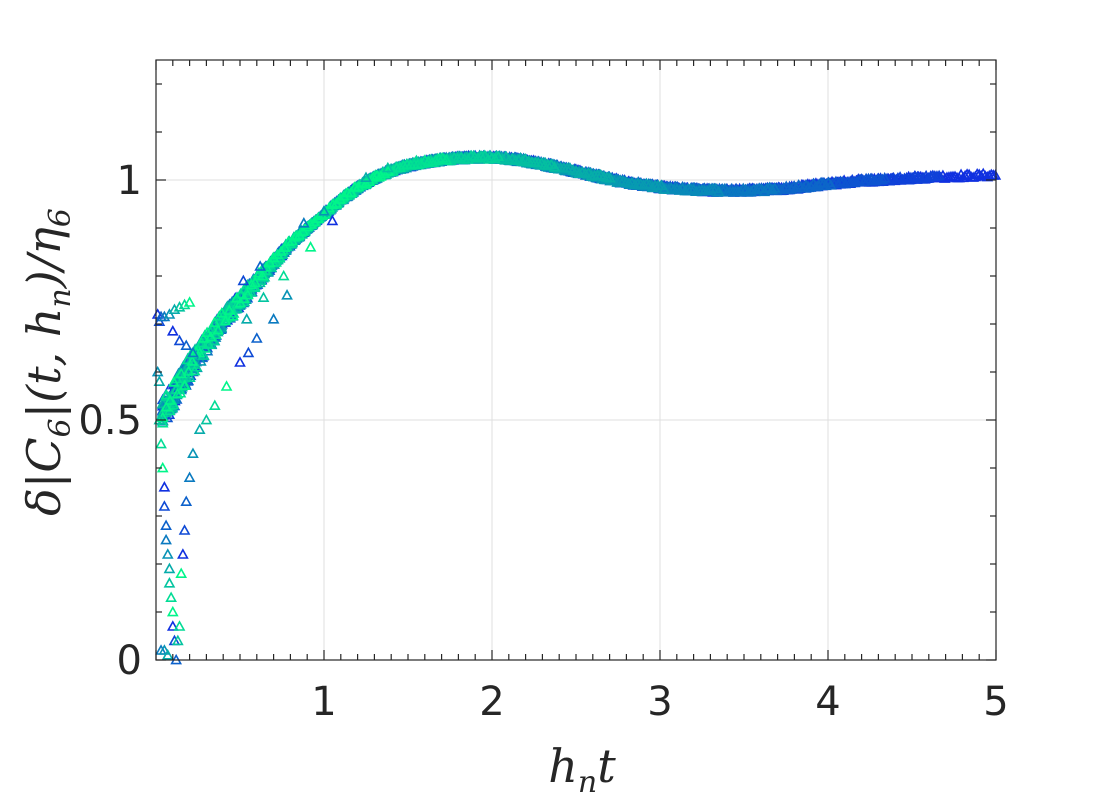 Image resolution: width=1100 pixels, height=800 pixels. What do you see at coordinates (60, 297) in the screenshot?
I see `y-label-sub2: n` at bounding box center [60, 297].